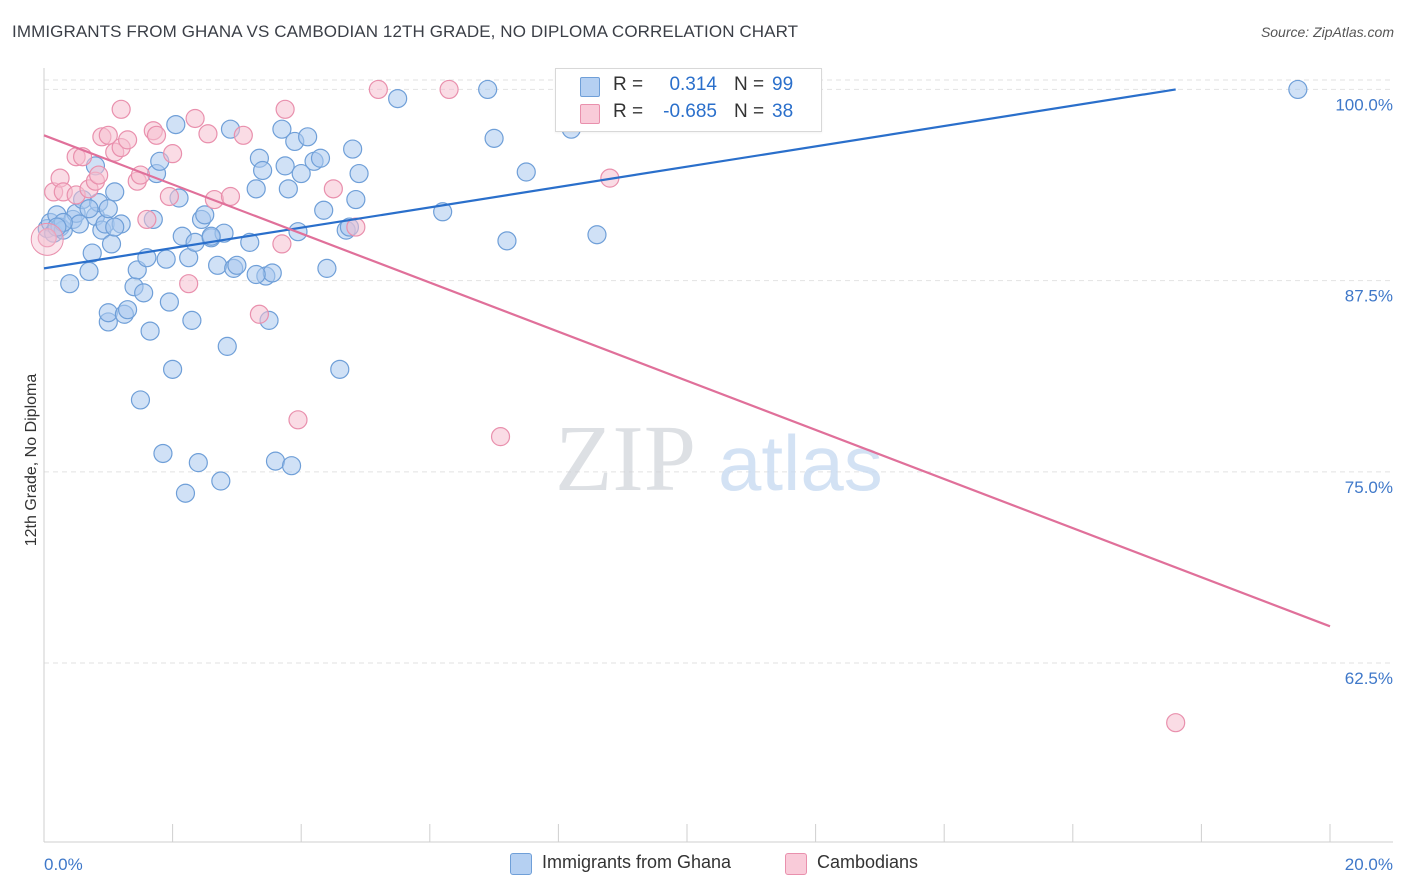  I want to click on cambodians-n-value: 38, so click(783, 111).